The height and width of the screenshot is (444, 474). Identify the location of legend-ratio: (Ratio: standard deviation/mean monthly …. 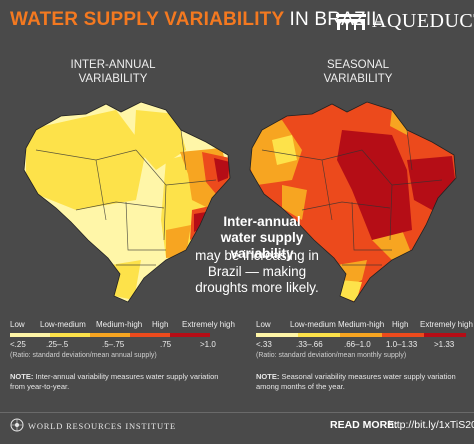
(331, 355).